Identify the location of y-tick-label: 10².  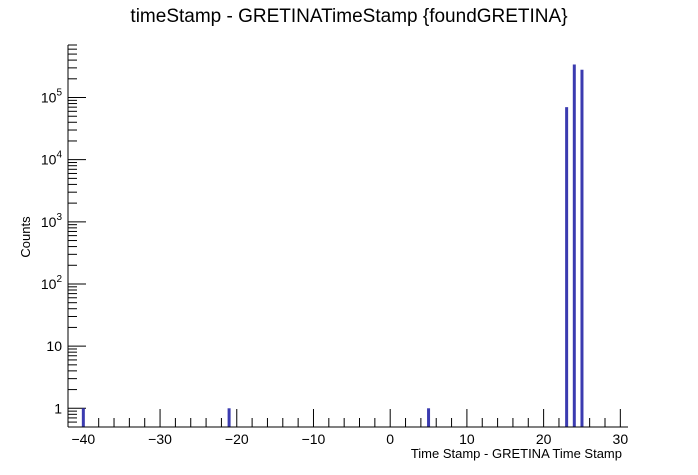
(52, 283).